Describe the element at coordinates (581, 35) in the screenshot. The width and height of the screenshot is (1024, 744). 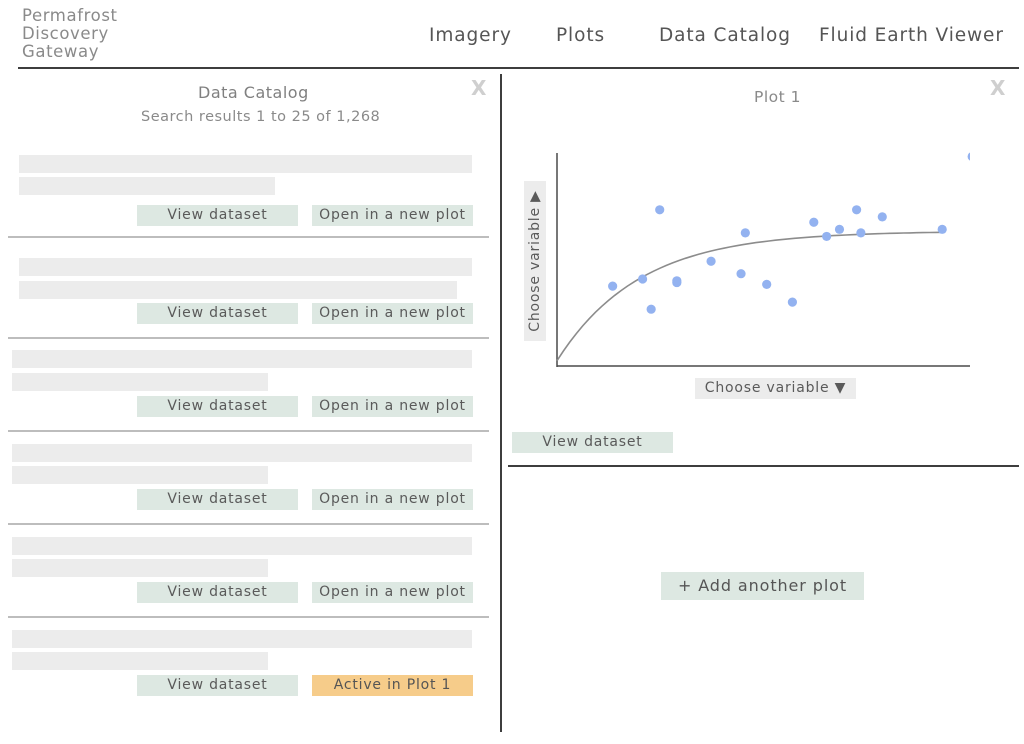
I see `nav-plots: Plots` at that location.